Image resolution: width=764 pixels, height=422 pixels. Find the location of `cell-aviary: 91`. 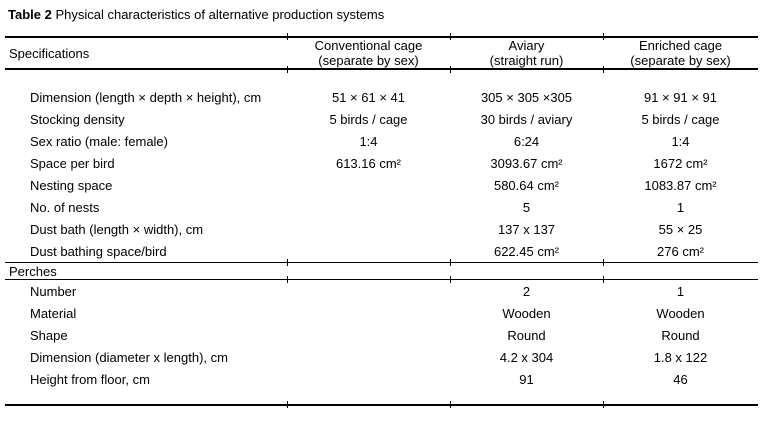

cell-aviary: 91 is located at coordinates (526, 379).